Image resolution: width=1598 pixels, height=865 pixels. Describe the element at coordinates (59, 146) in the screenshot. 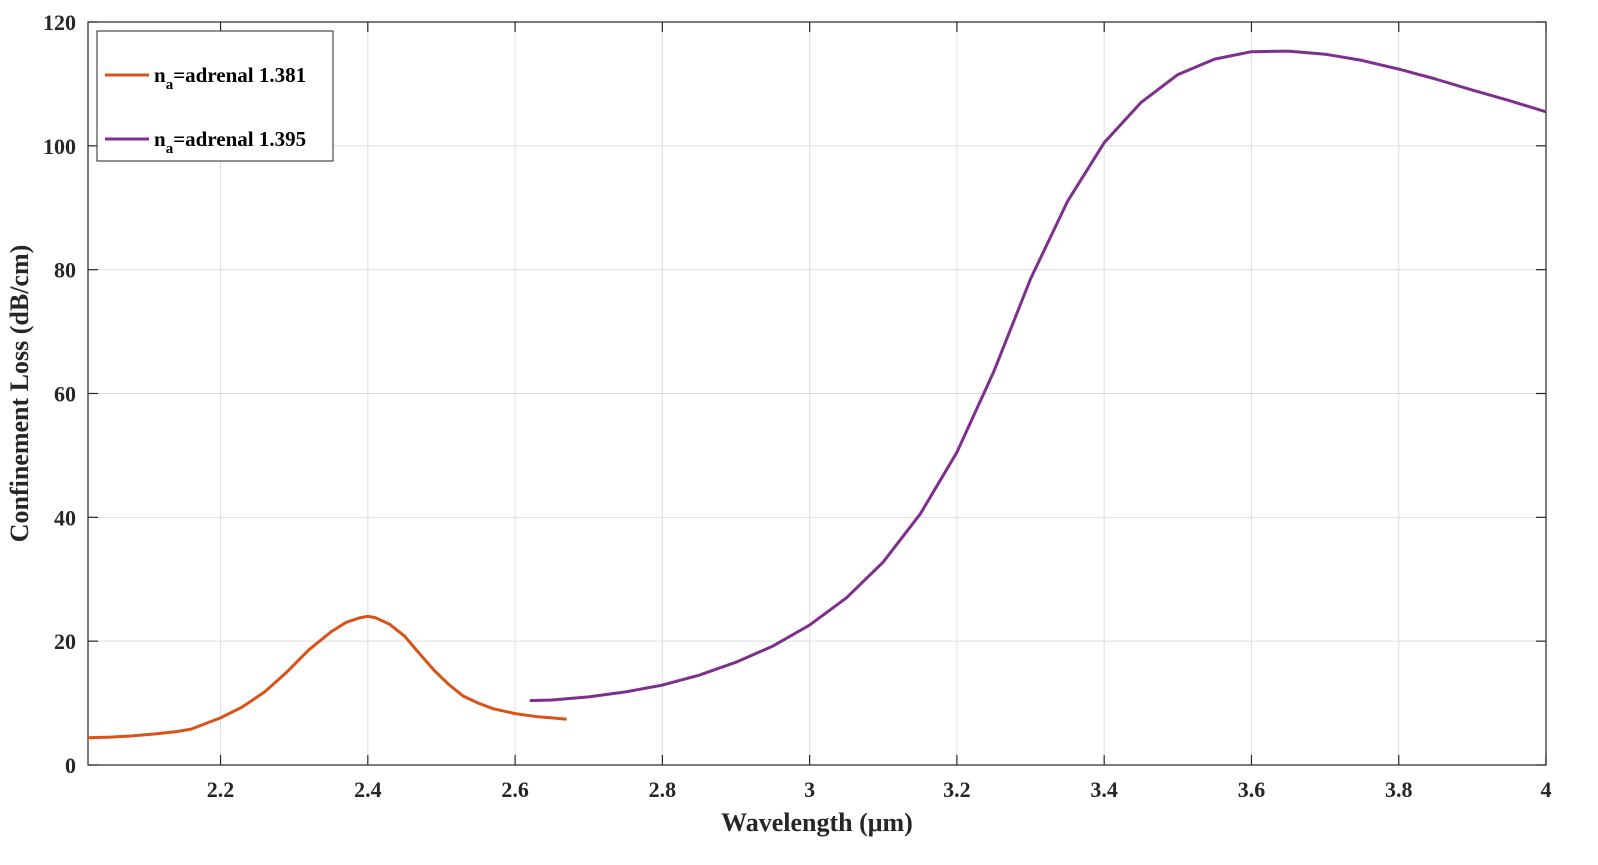

I see `y-tick-label: 100` at that location.